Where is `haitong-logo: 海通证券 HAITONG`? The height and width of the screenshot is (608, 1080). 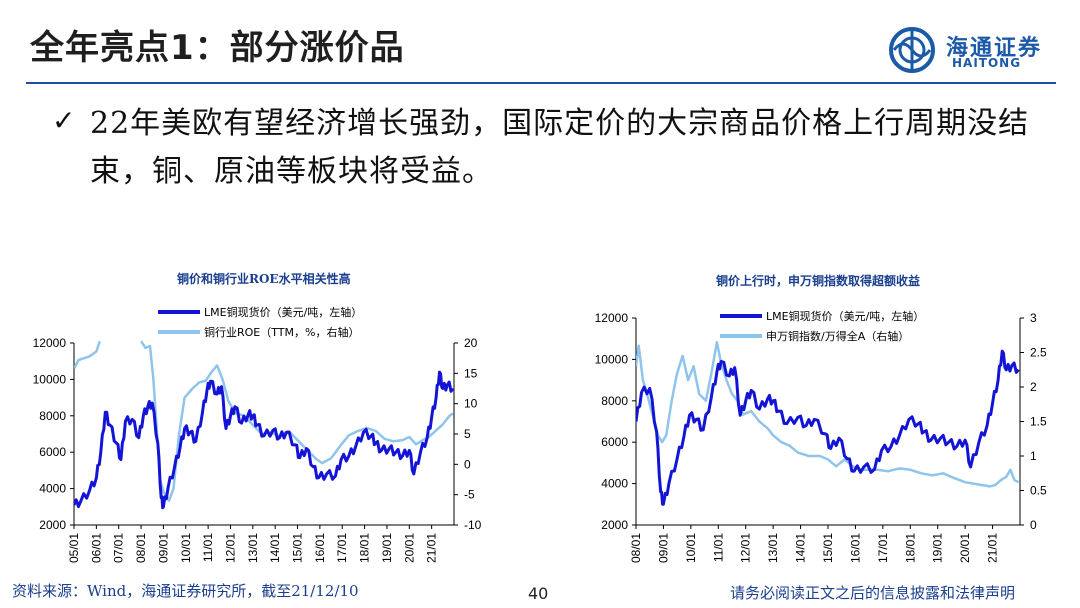
haitong-logo: 海通证券 HAITONG is located at coordinates (968, 51).